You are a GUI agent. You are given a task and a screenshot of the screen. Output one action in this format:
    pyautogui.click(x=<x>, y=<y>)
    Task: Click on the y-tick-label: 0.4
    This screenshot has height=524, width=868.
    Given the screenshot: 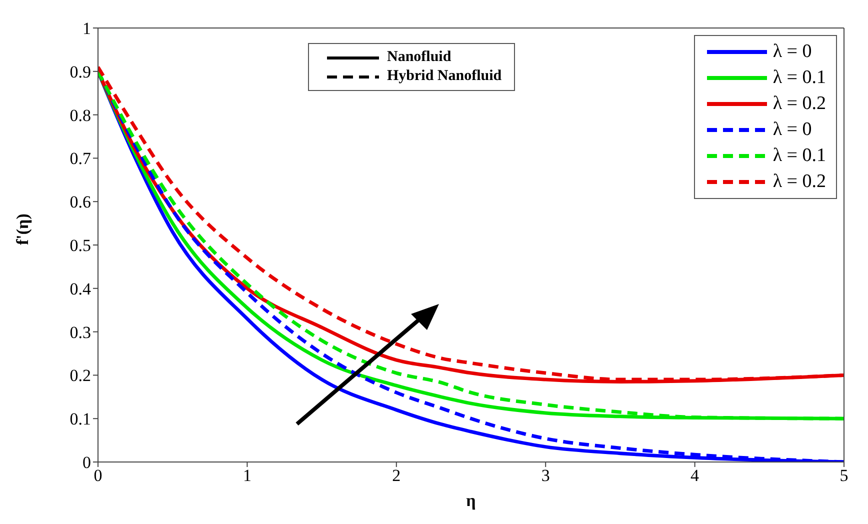 What is the action you would take?
    pyautogui.click(x=81, y=288)
    